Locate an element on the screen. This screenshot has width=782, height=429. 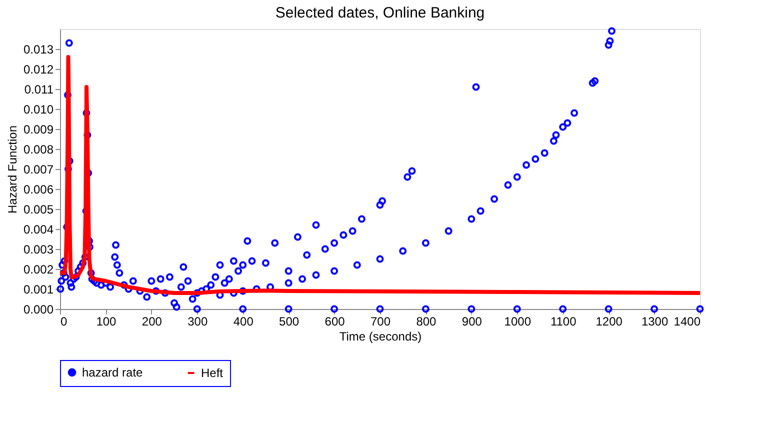
y-tick-label: 0.011 is located at coordinates (39, 89).